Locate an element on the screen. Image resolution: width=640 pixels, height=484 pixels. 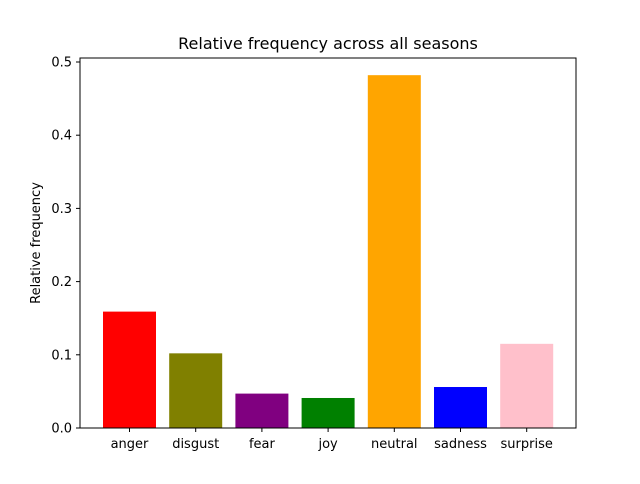
y-axis-ticks: 0.0 0.1 0.2 0.3 0.4 0.5 is located at coordinates (65, 246).